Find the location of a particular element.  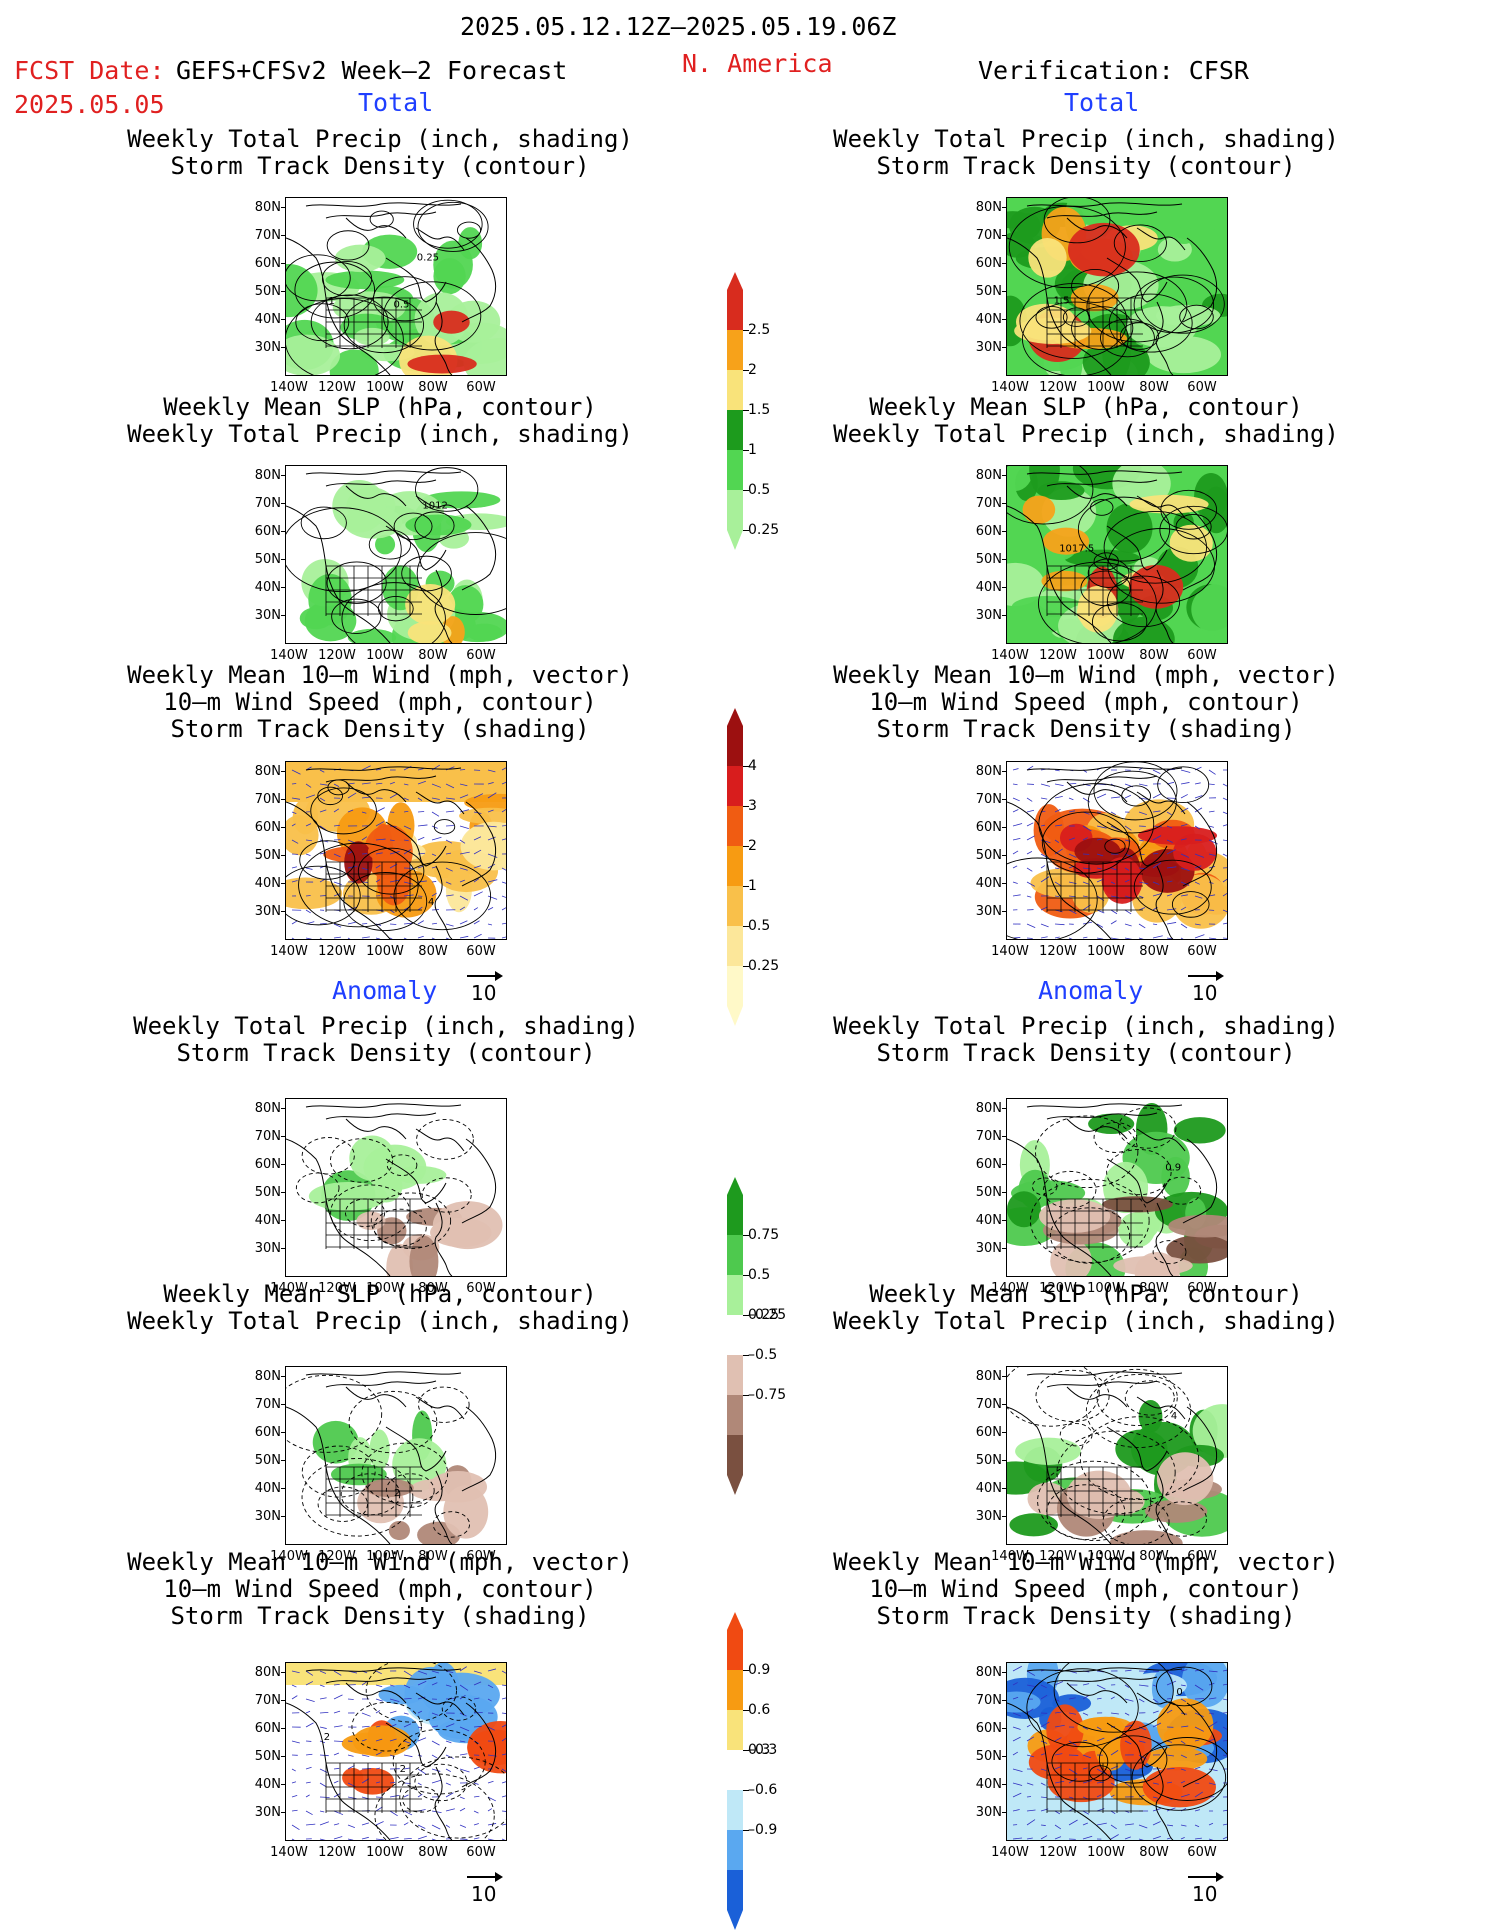

contour-label: 4 is located at coordinates (1174, 1416).